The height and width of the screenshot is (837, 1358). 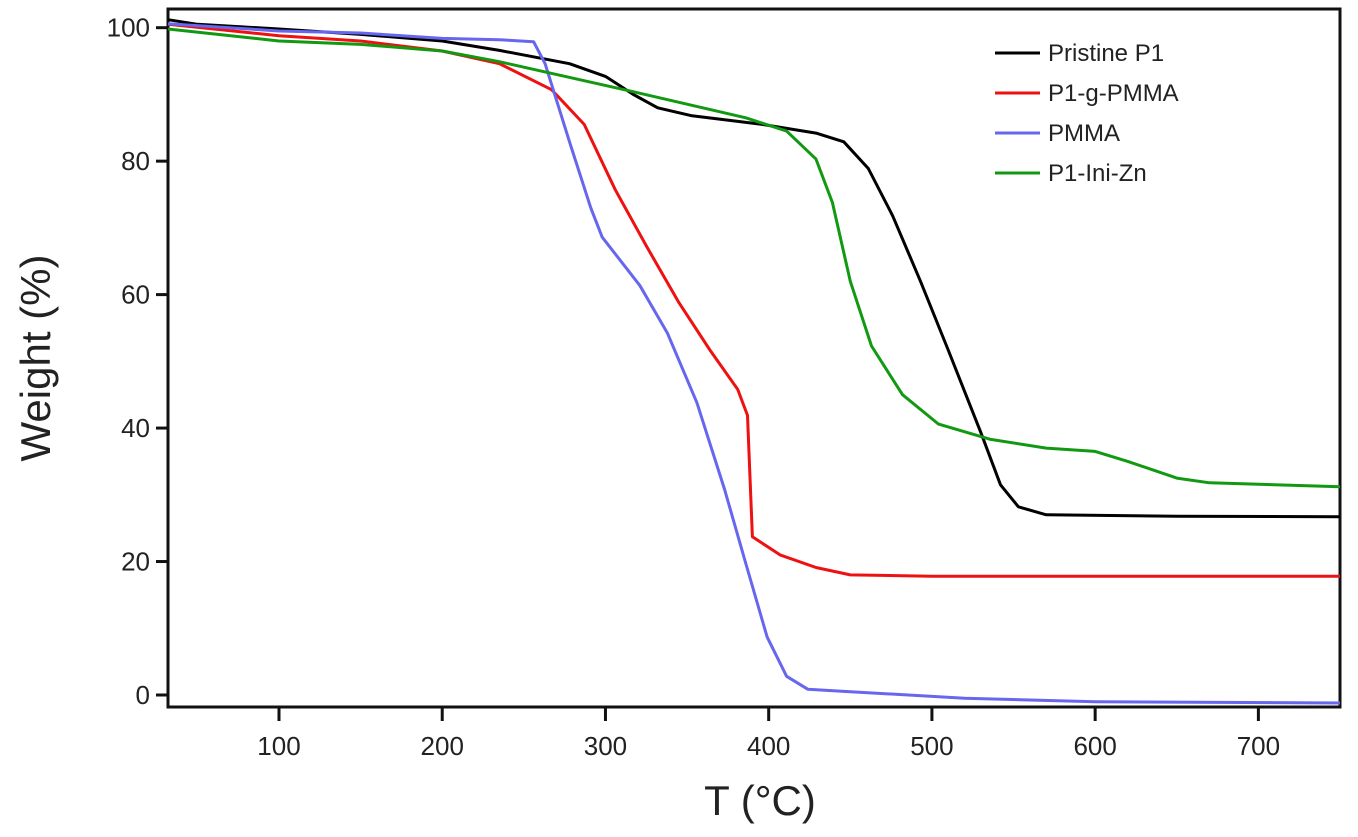 What do you see at coordinates (760, 800) in the screenshot?
I see `x-axis-title: T (°C)` at bounding box center [760, 800].